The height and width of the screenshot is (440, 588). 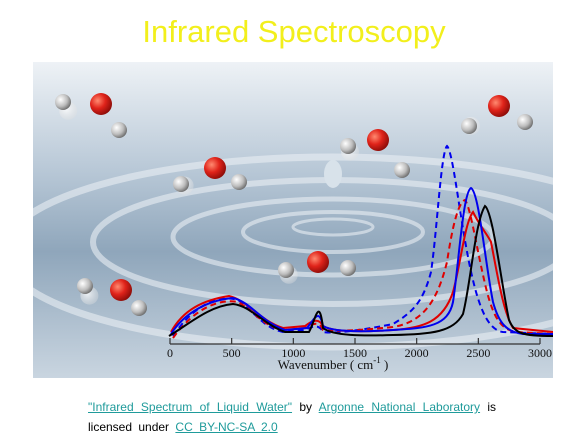 What do you see at coordinates (478, 353) in the screenshot?
I see `x-tick-label: 2500` at bounding box center [478, 353].